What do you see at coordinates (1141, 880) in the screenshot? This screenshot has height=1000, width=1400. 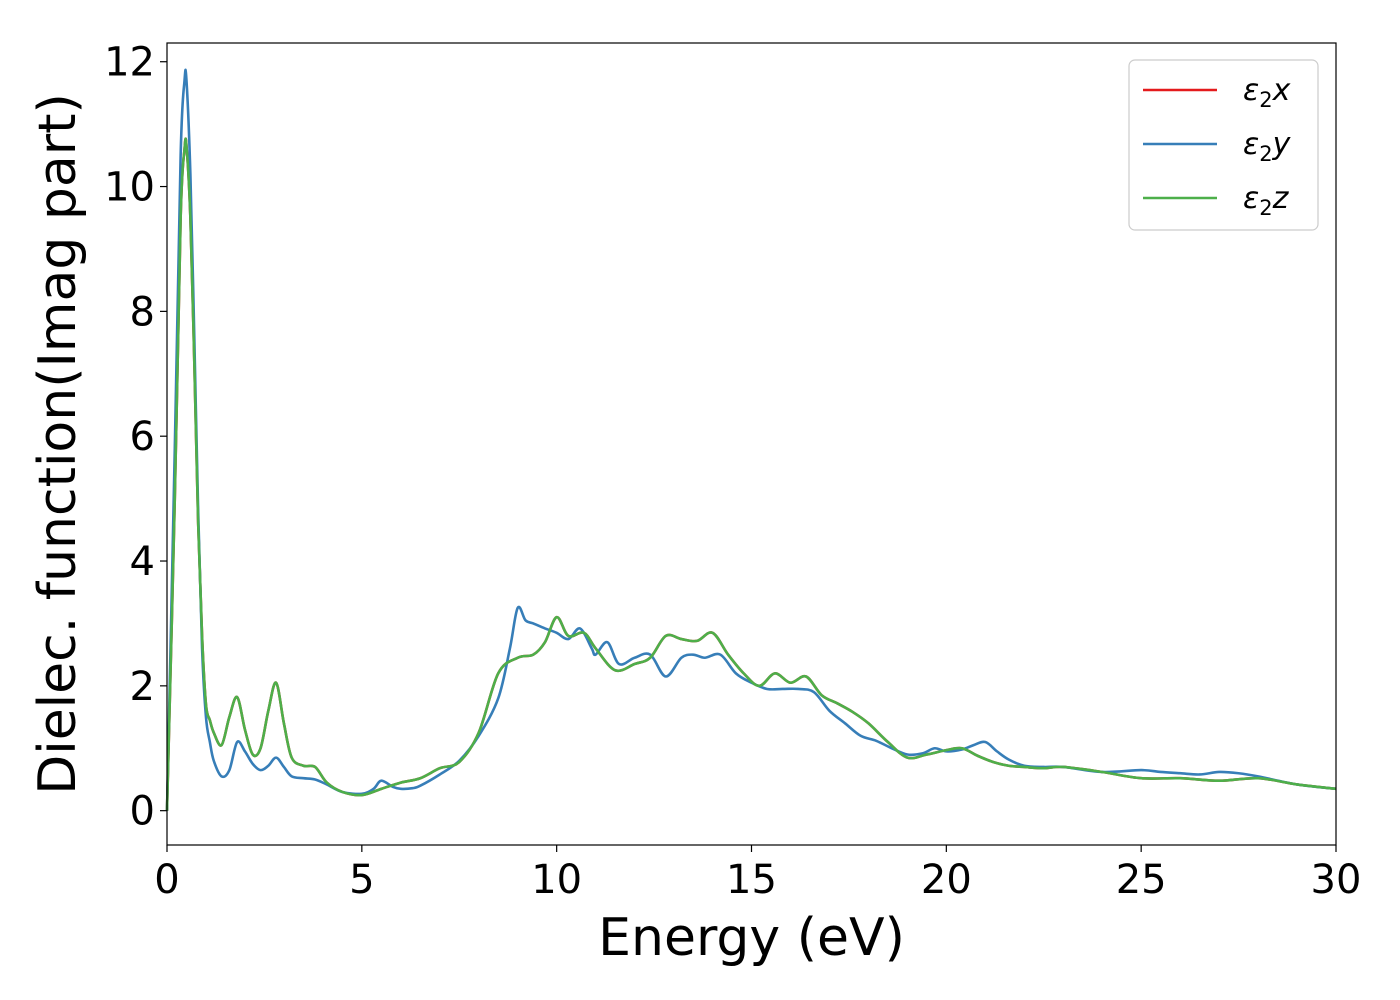 I see `x-tick-label: 25` at bounding box center [1141, 880].